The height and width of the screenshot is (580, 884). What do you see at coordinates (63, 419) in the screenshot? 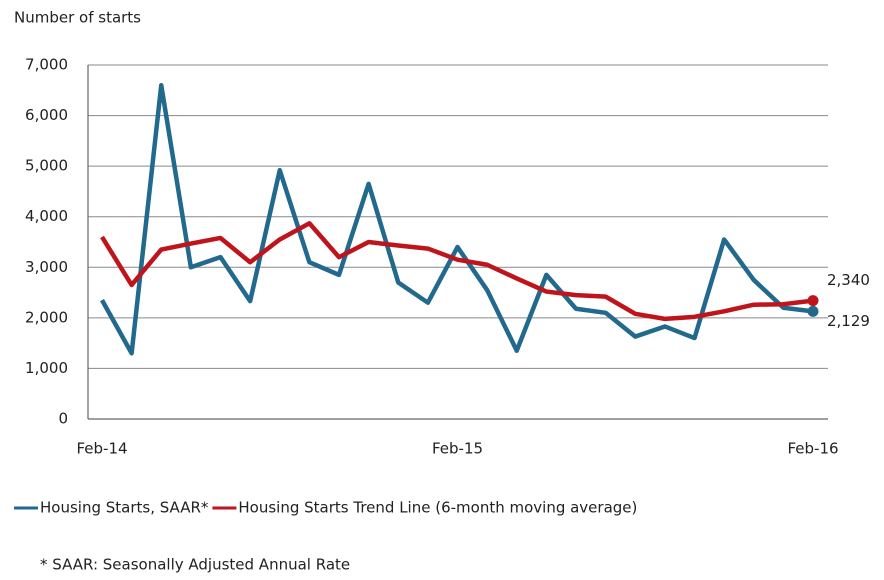
I see `y-tick-label: 0` at bounding box center [63, 419].